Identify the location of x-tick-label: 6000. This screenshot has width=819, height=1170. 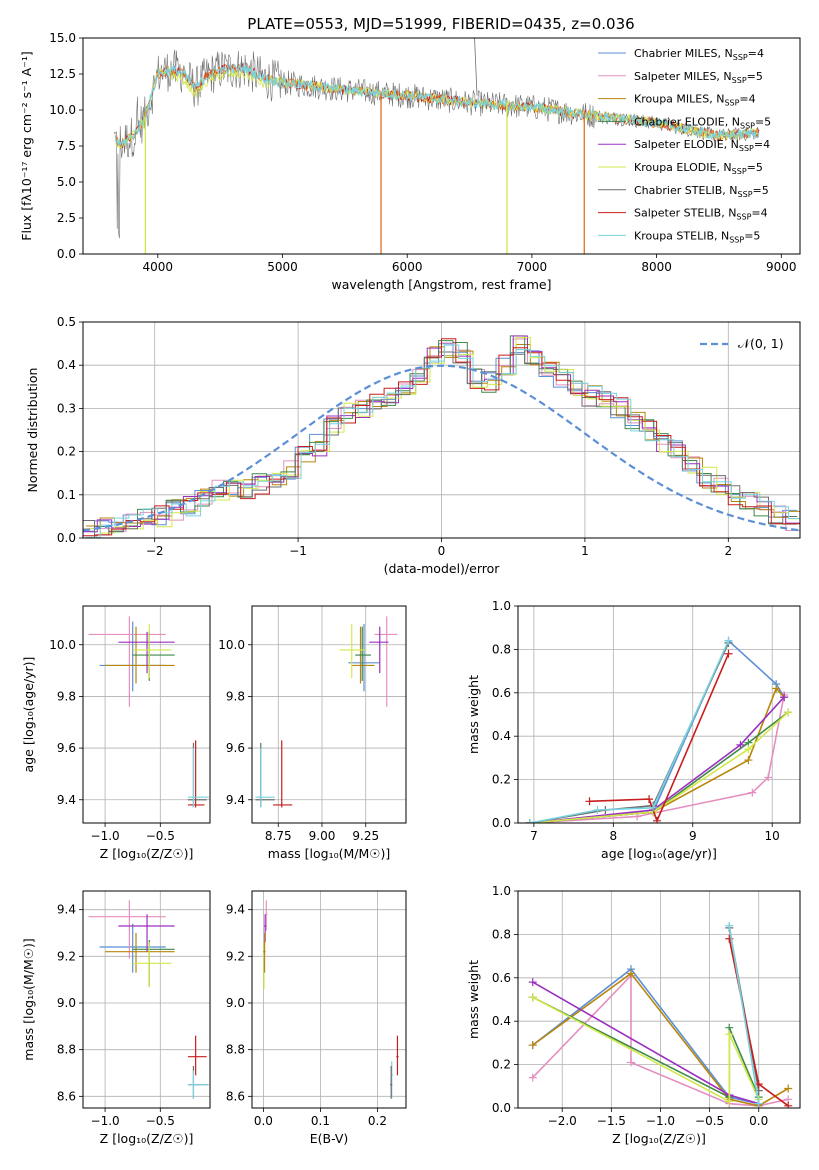
(407, 267).